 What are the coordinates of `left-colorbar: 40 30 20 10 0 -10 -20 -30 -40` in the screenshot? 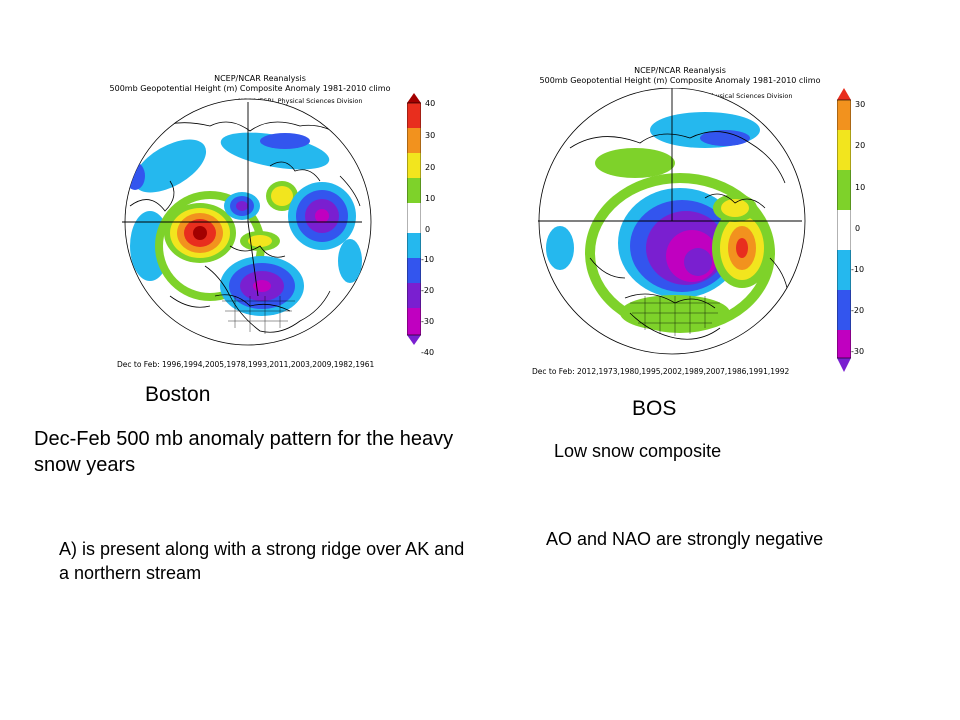 It's located at (429, 228).